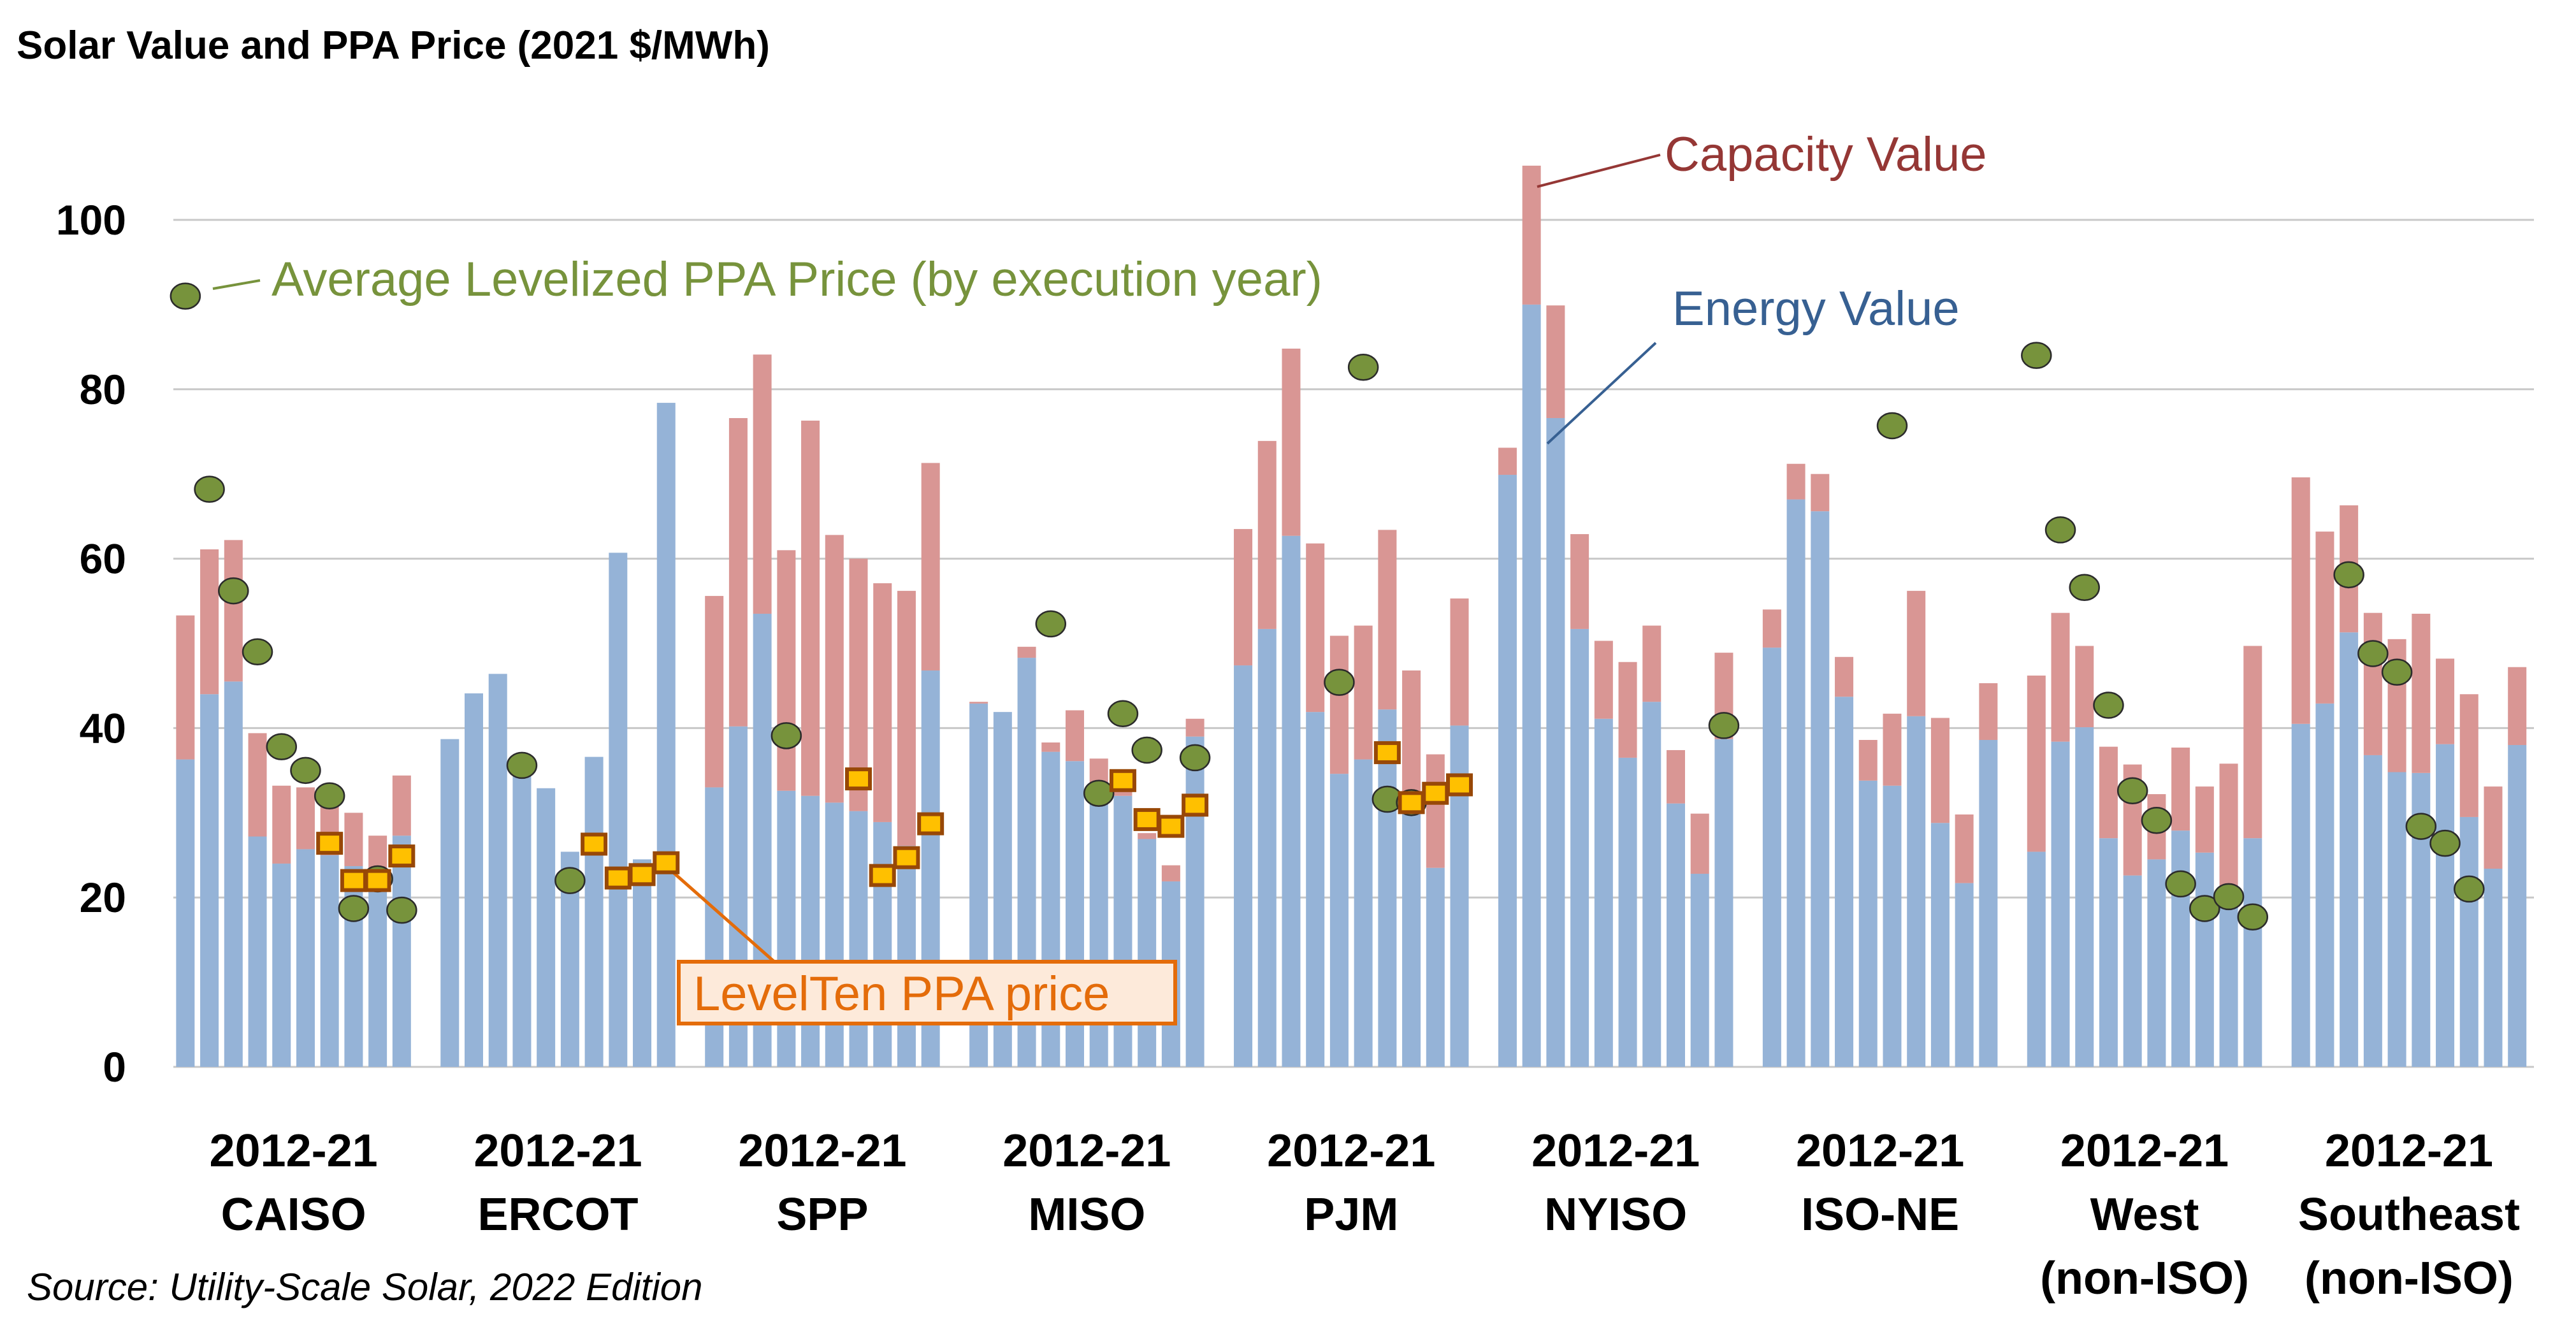  Describe the element at coordinates (1086, 1214) in the screenshot. I see `category-label: MISO` at that location.